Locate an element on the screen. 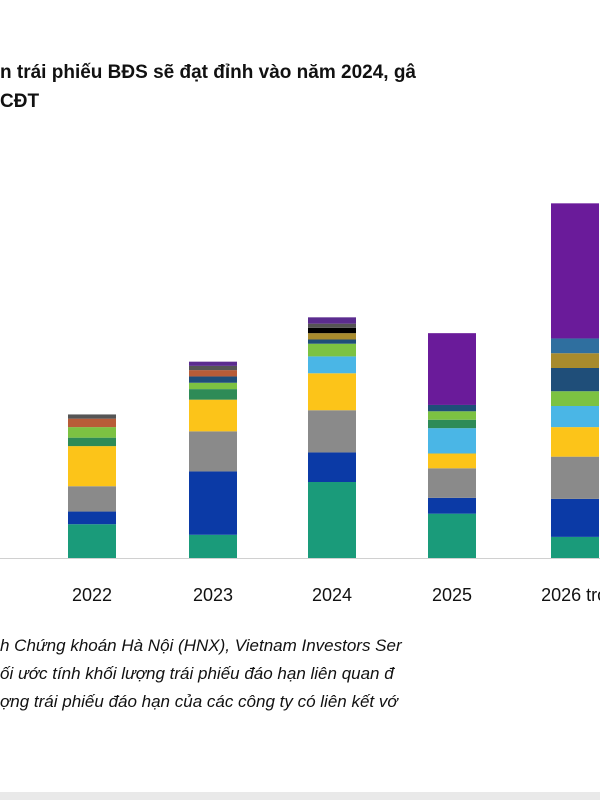 The width and height of the screenshot is (600, 800). bar-segment-2024-s6 is located at coordinates (332, 350).